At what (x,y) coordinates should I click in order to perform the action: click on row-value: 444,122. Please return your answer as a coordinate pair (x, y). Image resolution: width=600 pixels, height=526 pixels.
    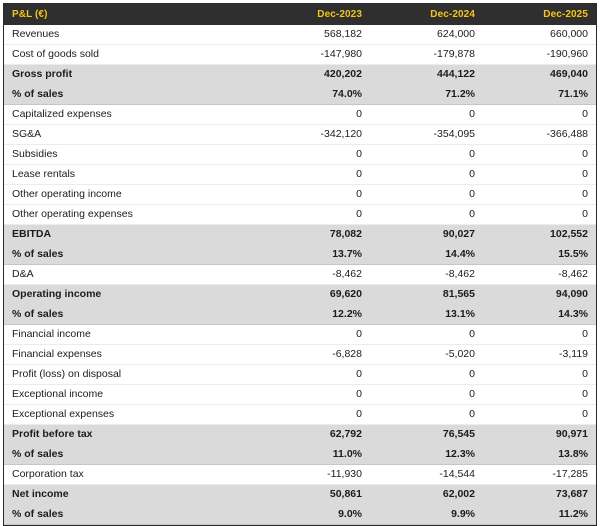
    Looking at the image, I should click on (426, 74).